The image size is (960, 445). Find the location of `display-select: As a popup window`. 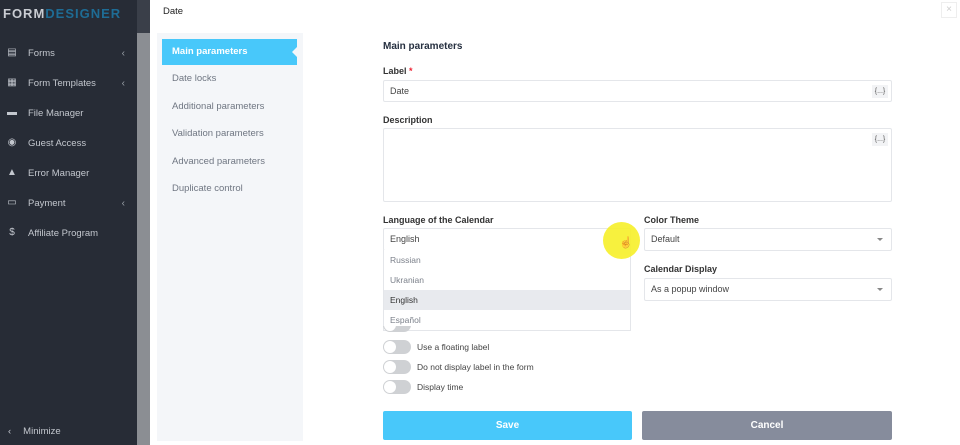

display-select: As a popup window is located at coordinates (768, 289).